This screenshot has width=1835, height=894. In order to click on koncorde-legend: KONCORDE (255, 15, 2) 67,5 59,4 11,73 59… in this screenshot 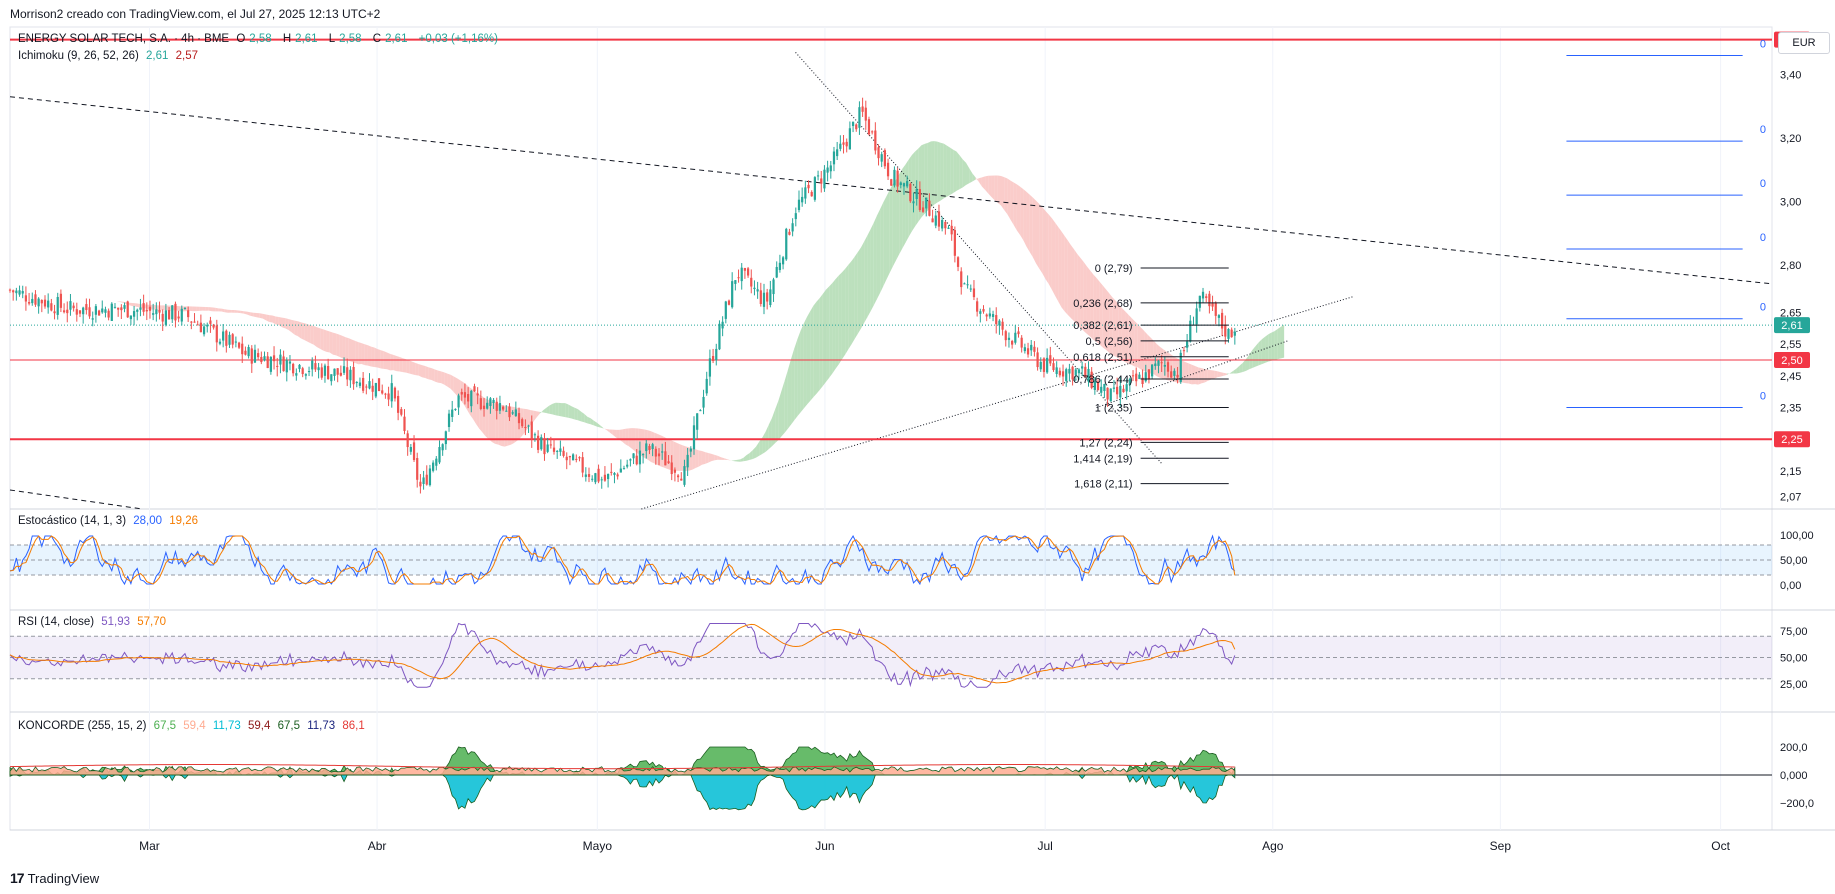, I will do `click(193, 726)`.